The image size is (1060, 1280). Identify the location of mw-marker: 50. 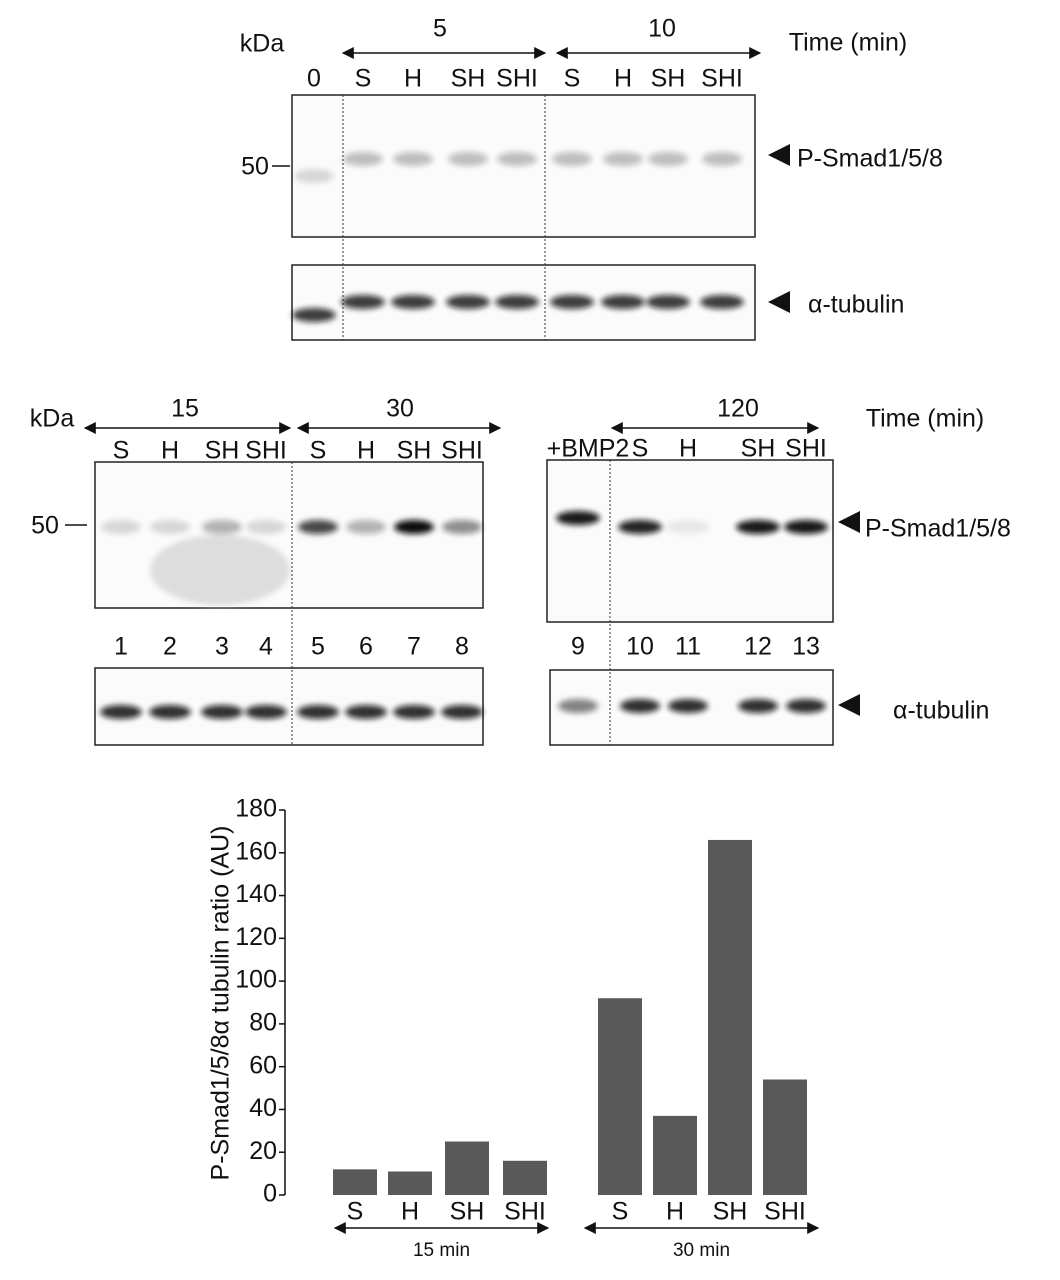
(255, 167).